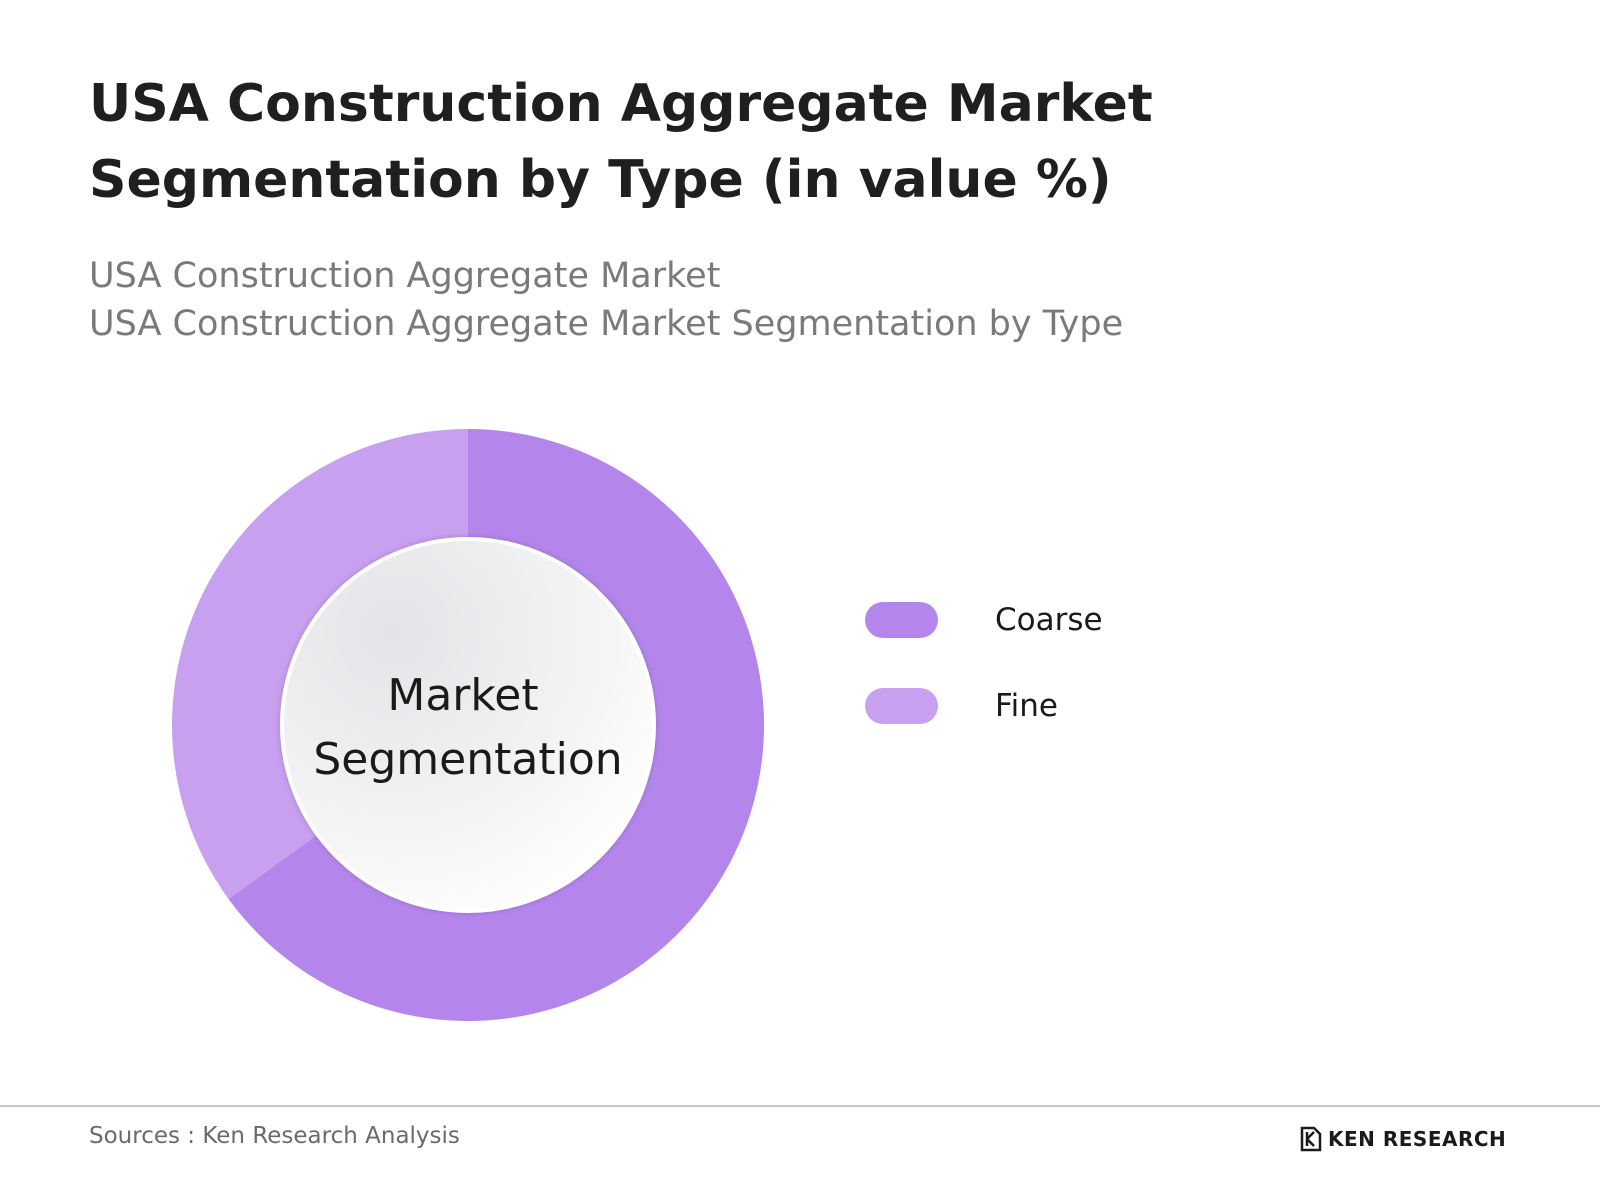 The image size is (1600, 1200). I want to click on legend-swatch-fine, so click(901, 706).